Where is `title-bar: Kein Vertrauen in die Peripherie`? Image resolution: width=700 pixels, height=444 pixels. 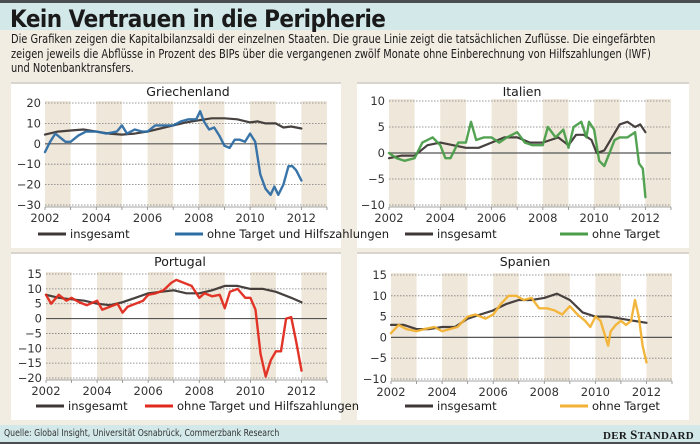
title-bar: Kein Vertrauen in die Peripherie is located at coordinates (350, 18).